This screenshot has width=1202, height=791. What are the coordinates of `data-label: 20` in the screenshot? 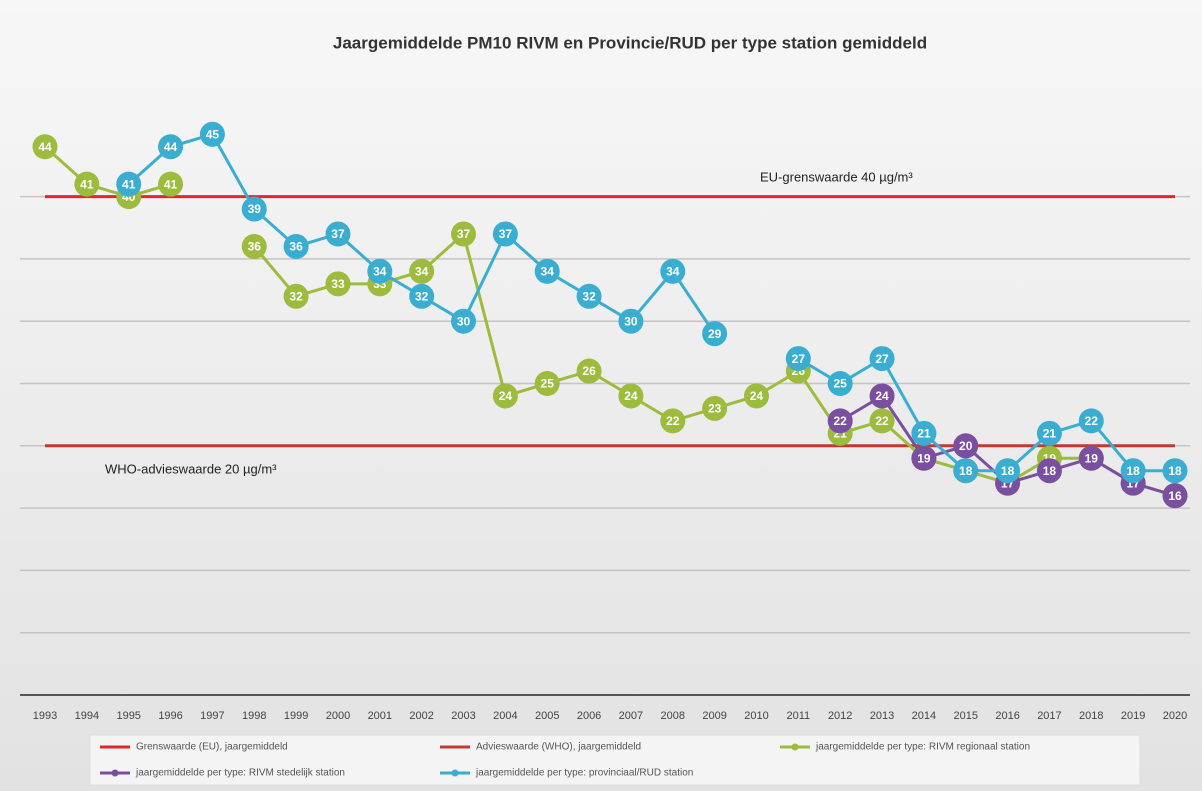 It's located at (966, 446).